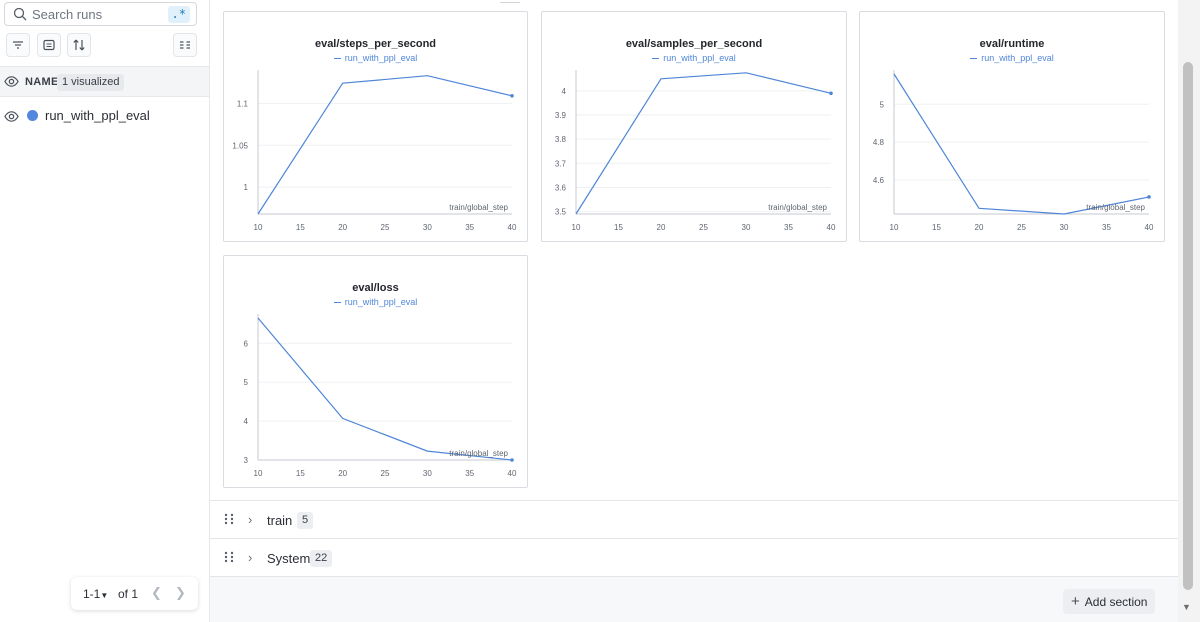 This screenshot has height=622, width=1200. I want to click on run-name: run_with_ppl_eval, so click(97, 115).